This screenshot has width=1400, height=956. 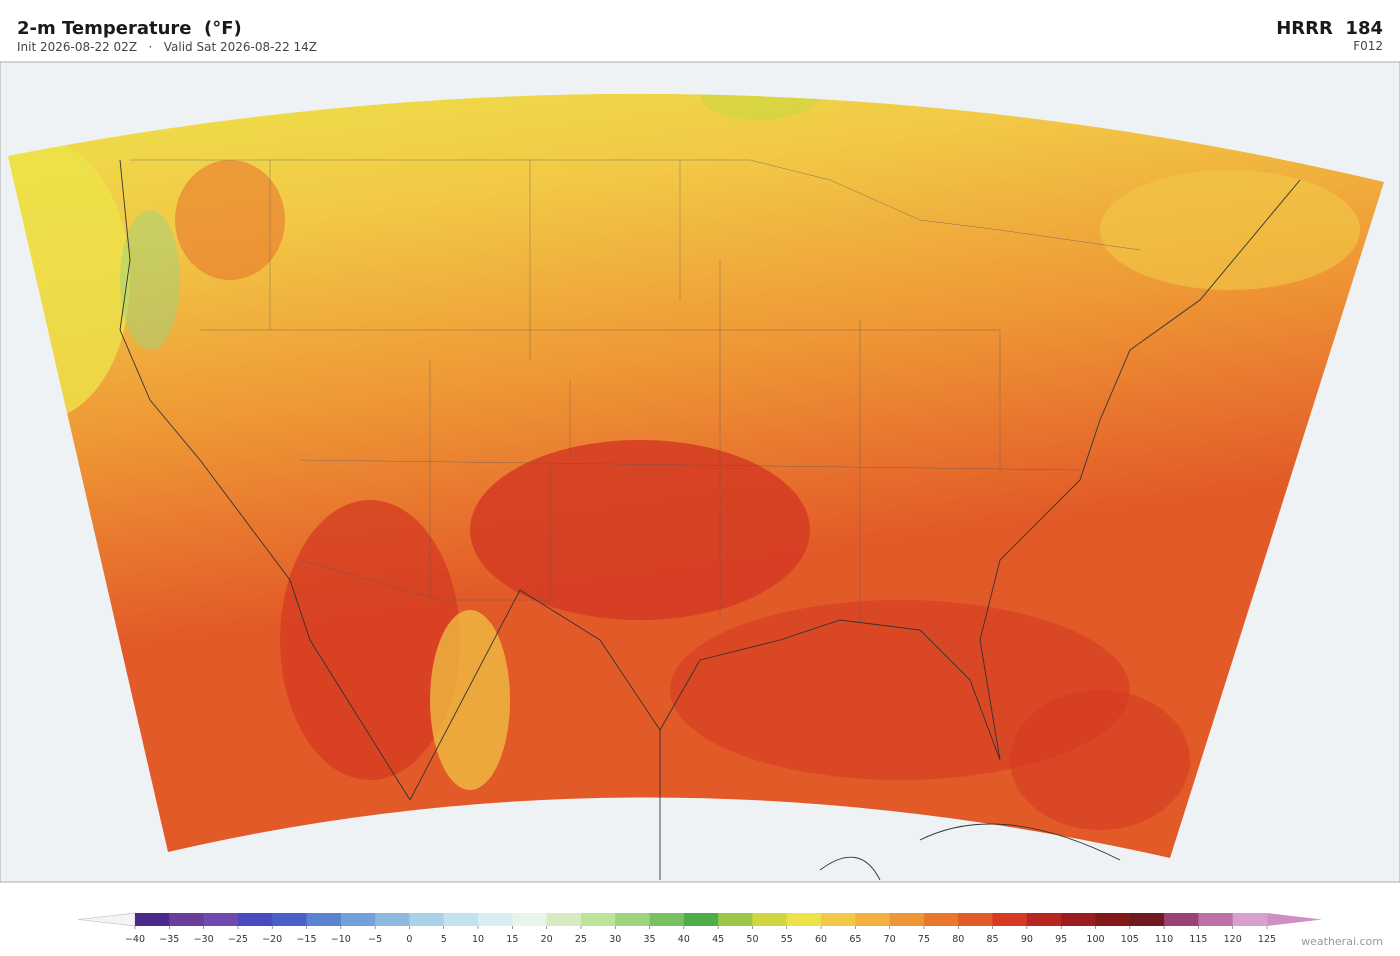 What do you see at coordinates (649, 939) in the screenshot?
I see `colorbar-tick-label: 35` at bounding box center [649, 939].